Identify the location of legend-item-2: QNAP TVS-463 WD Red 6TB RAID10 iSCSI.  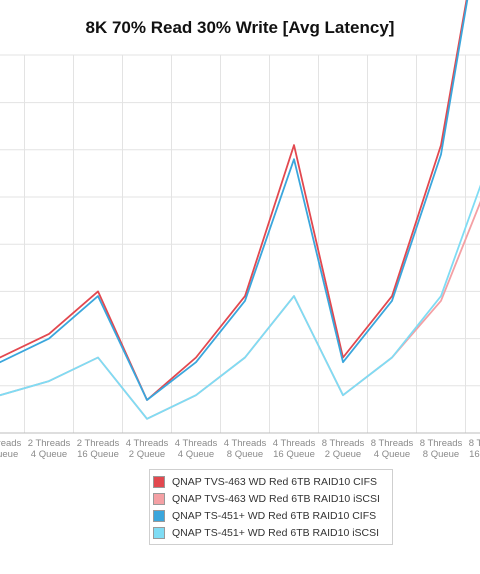
(272, 498).